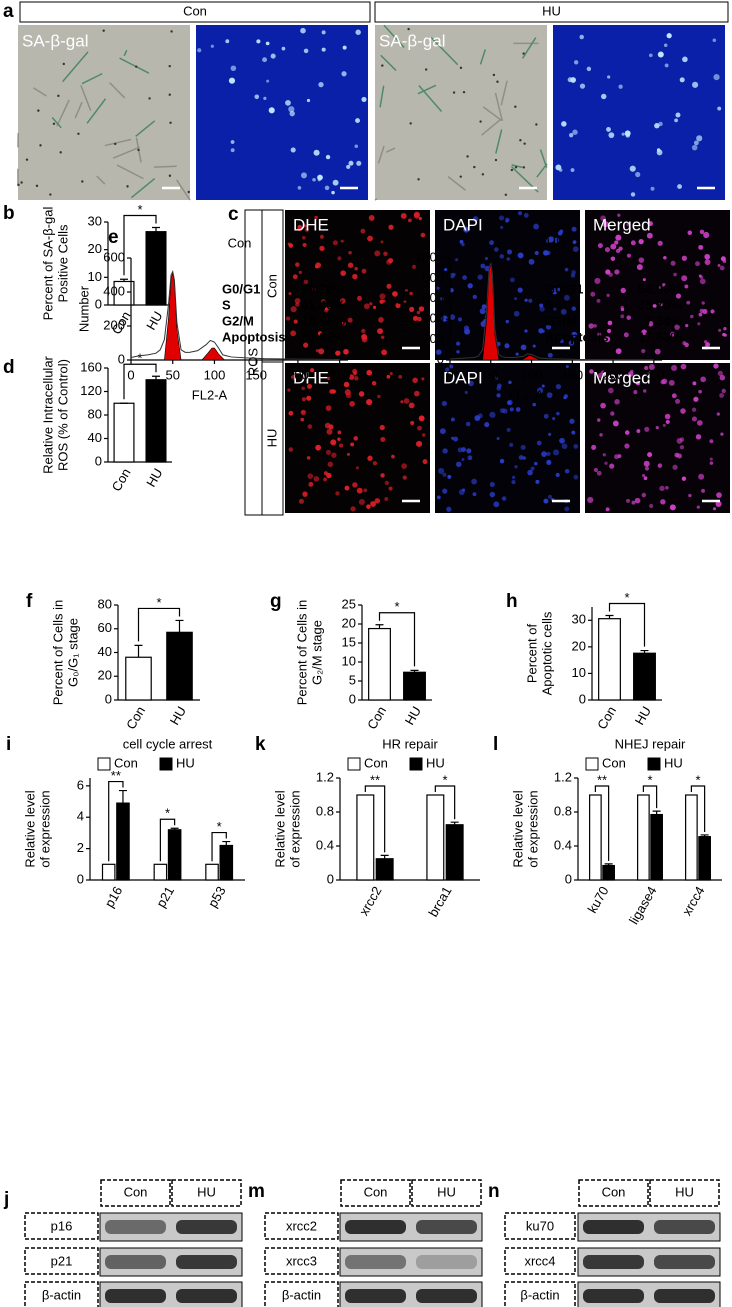 The height and width of the screenshot is (1307, 732). What do you see at coordinates (410, 743) in the screenshot?
I see `chart-title: HR repair` at bounding box center [410, 743].